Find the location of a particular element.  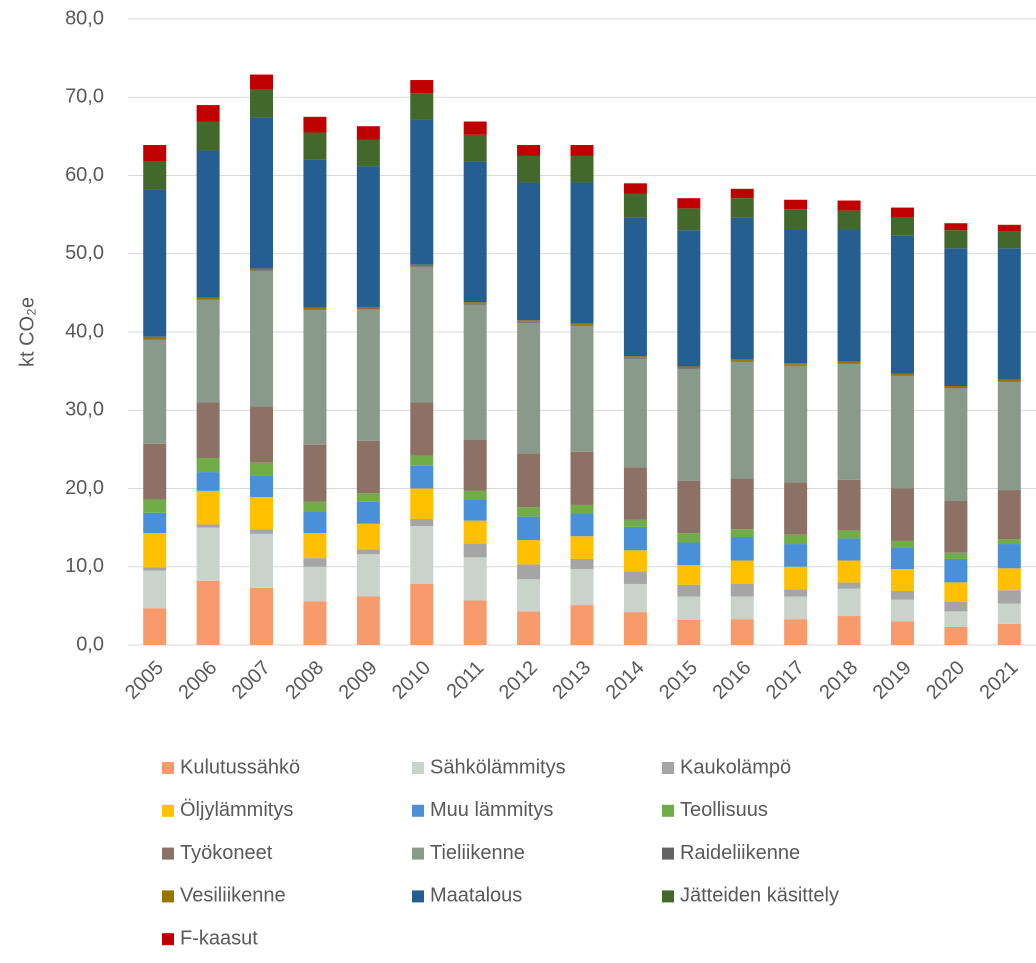

x-tick-label: 2014 is located at coordinates (625, 680).